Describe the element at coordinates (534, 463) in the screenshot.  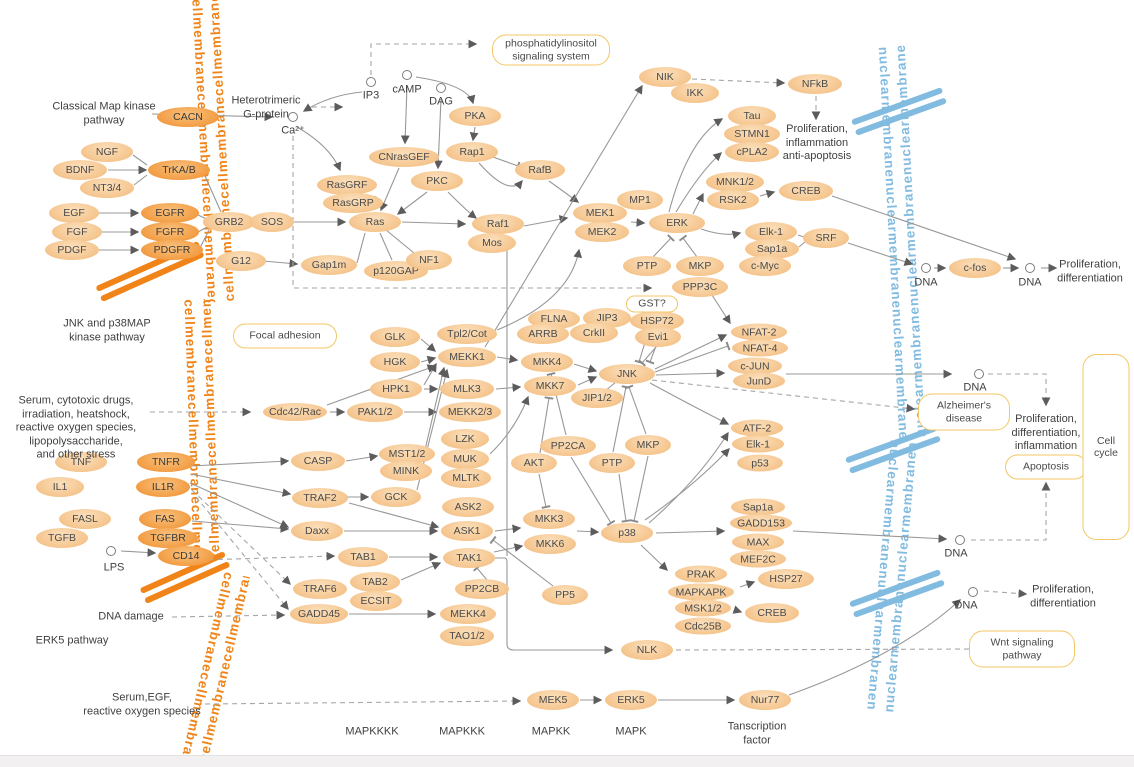
I see `node-akt: AKT` at that location.